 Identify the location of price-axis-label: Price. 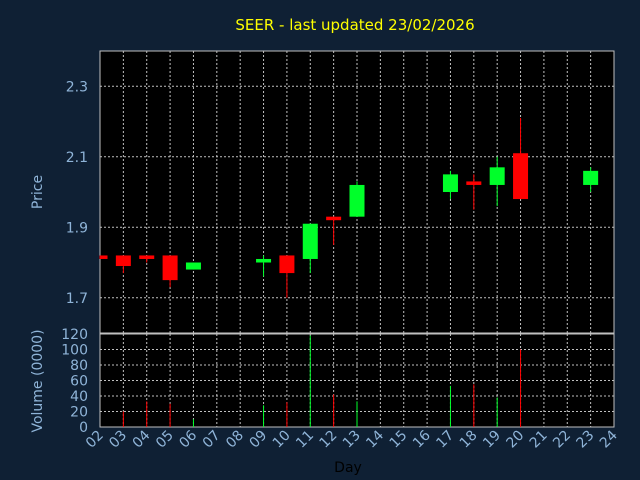
(38, 192).